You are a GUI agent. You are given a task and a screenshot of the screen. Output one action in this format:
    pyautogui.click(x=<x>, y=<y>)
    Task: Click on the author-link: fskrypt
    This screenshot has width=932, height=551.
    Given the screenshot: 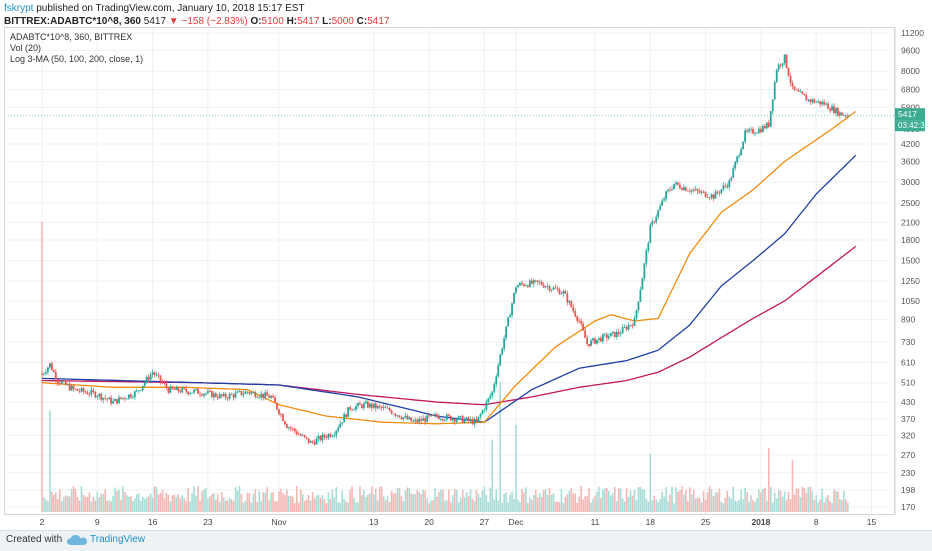 What is the action you would take?
    pyautogui.click(x=19, y=8)
    